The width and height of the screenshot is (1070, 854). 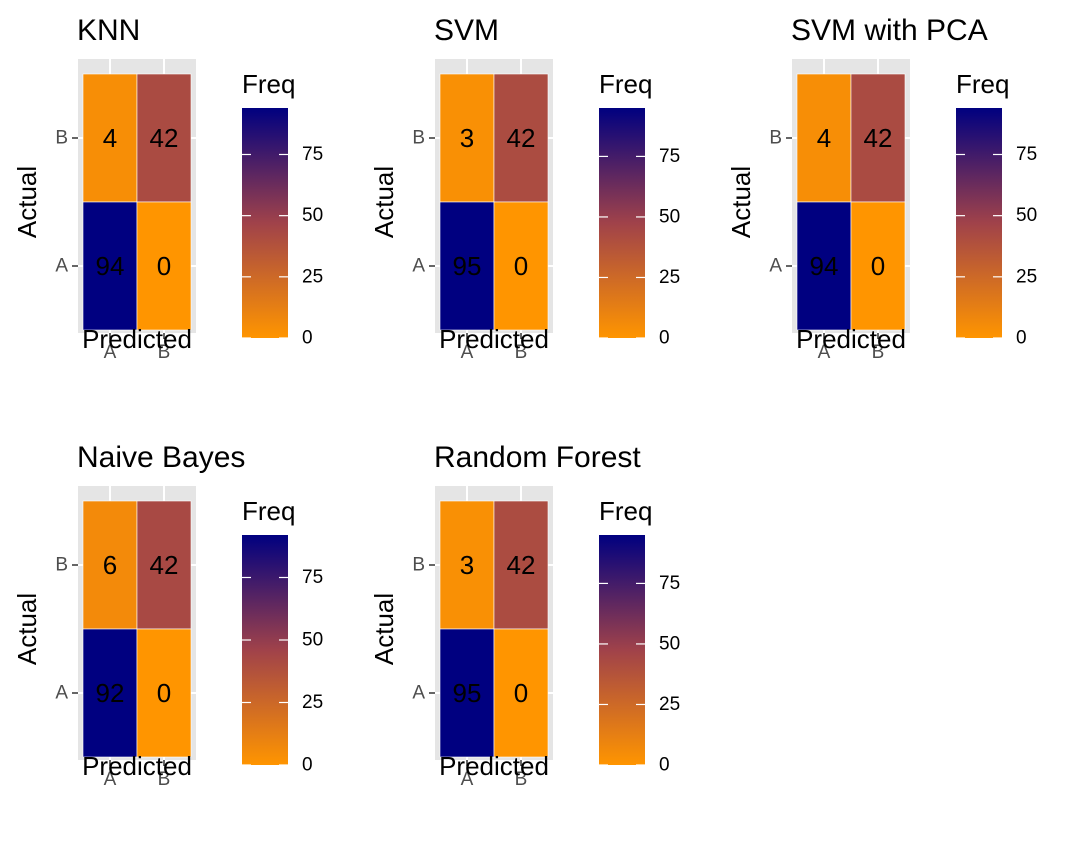 I want to click on chart-title: SVM, so click(x=466, y=30).